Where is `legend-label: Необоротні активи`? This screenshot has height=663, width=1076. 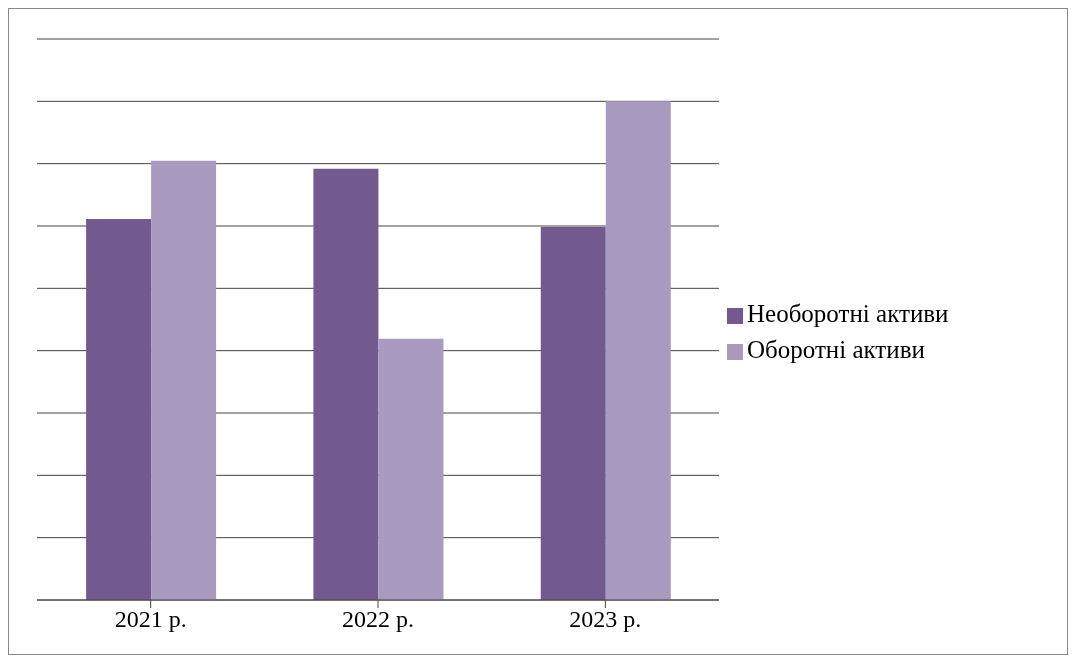 legend-label: Необоротні активи is located at coordinates (848, 313).